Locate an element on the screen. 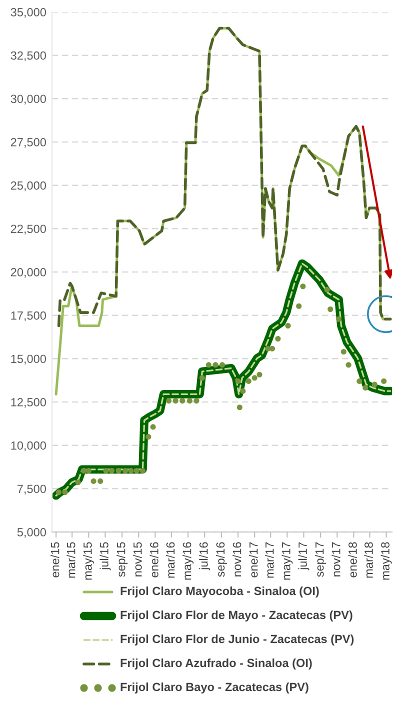 The image size is (414, 717). legend-label: Frijol Claro Bayo - Zacatecas (PV) is located at coordinates (214, 688).